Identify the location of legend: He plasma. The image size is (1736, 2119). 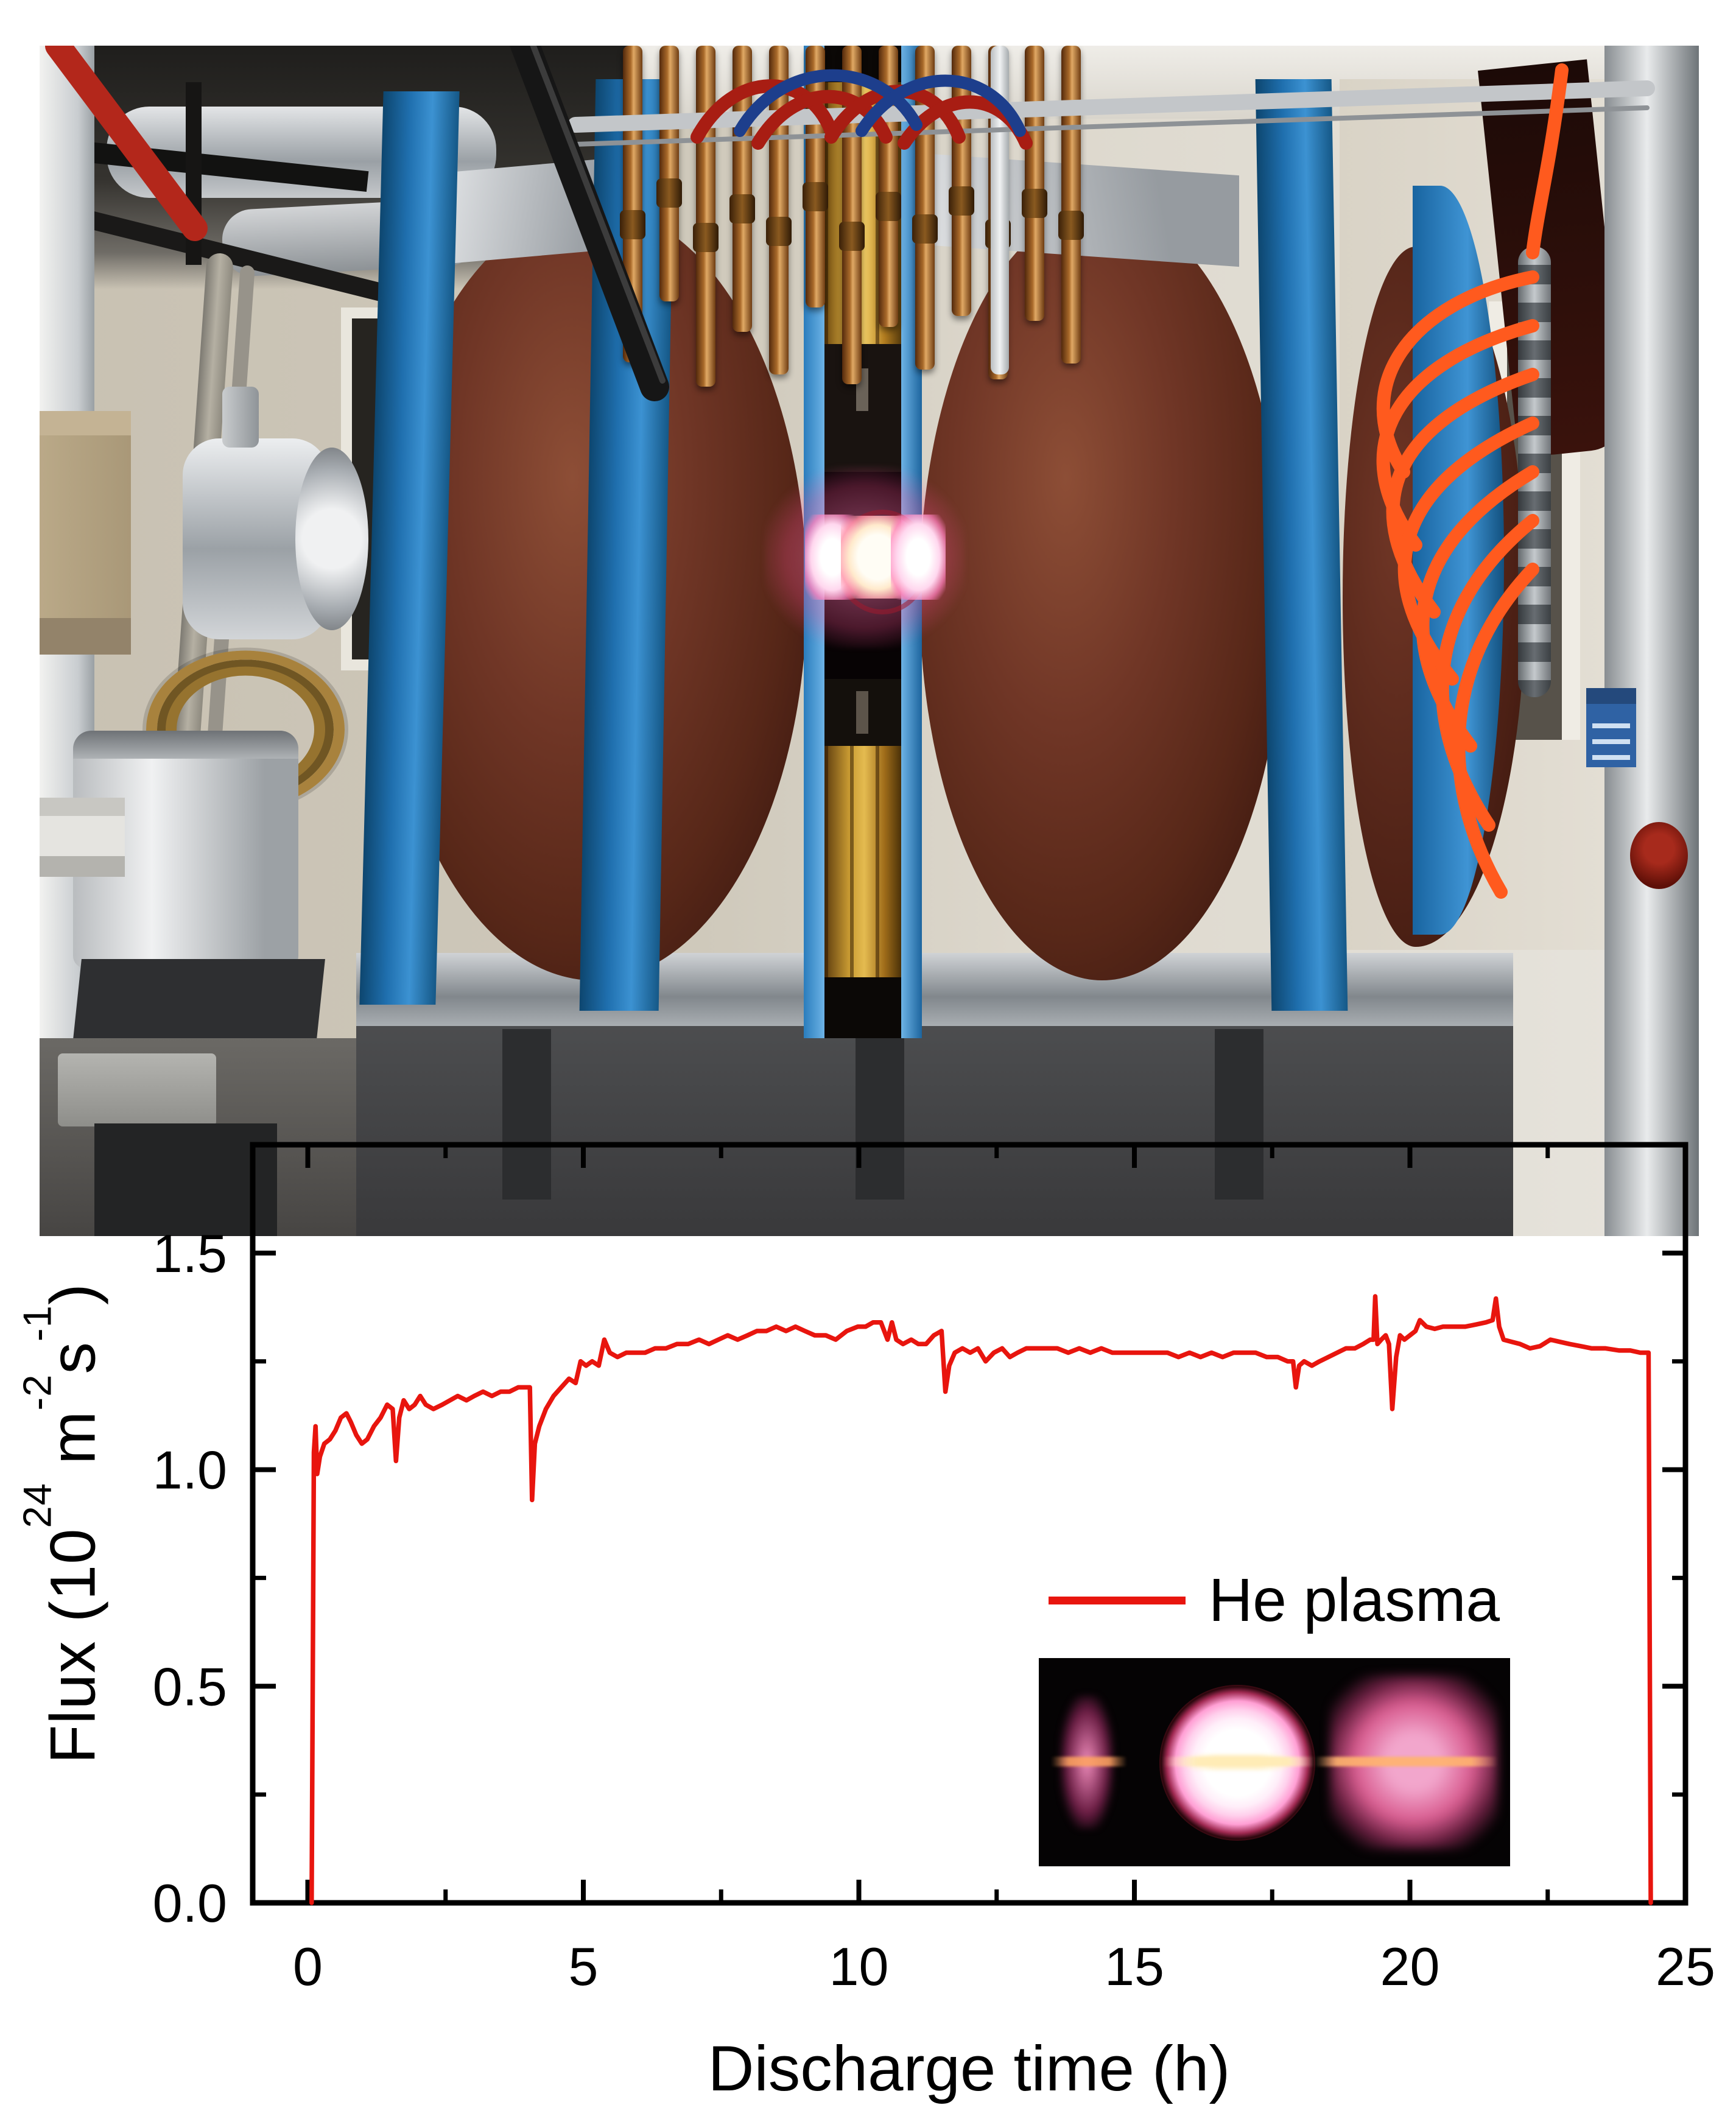
(1275, 1601).